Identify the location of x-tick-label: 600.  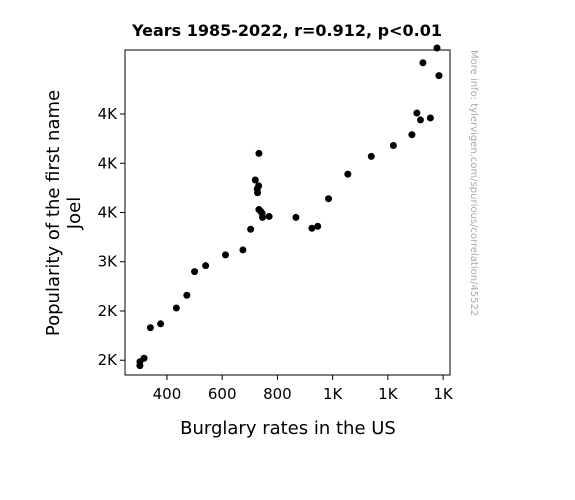
(222, 394).